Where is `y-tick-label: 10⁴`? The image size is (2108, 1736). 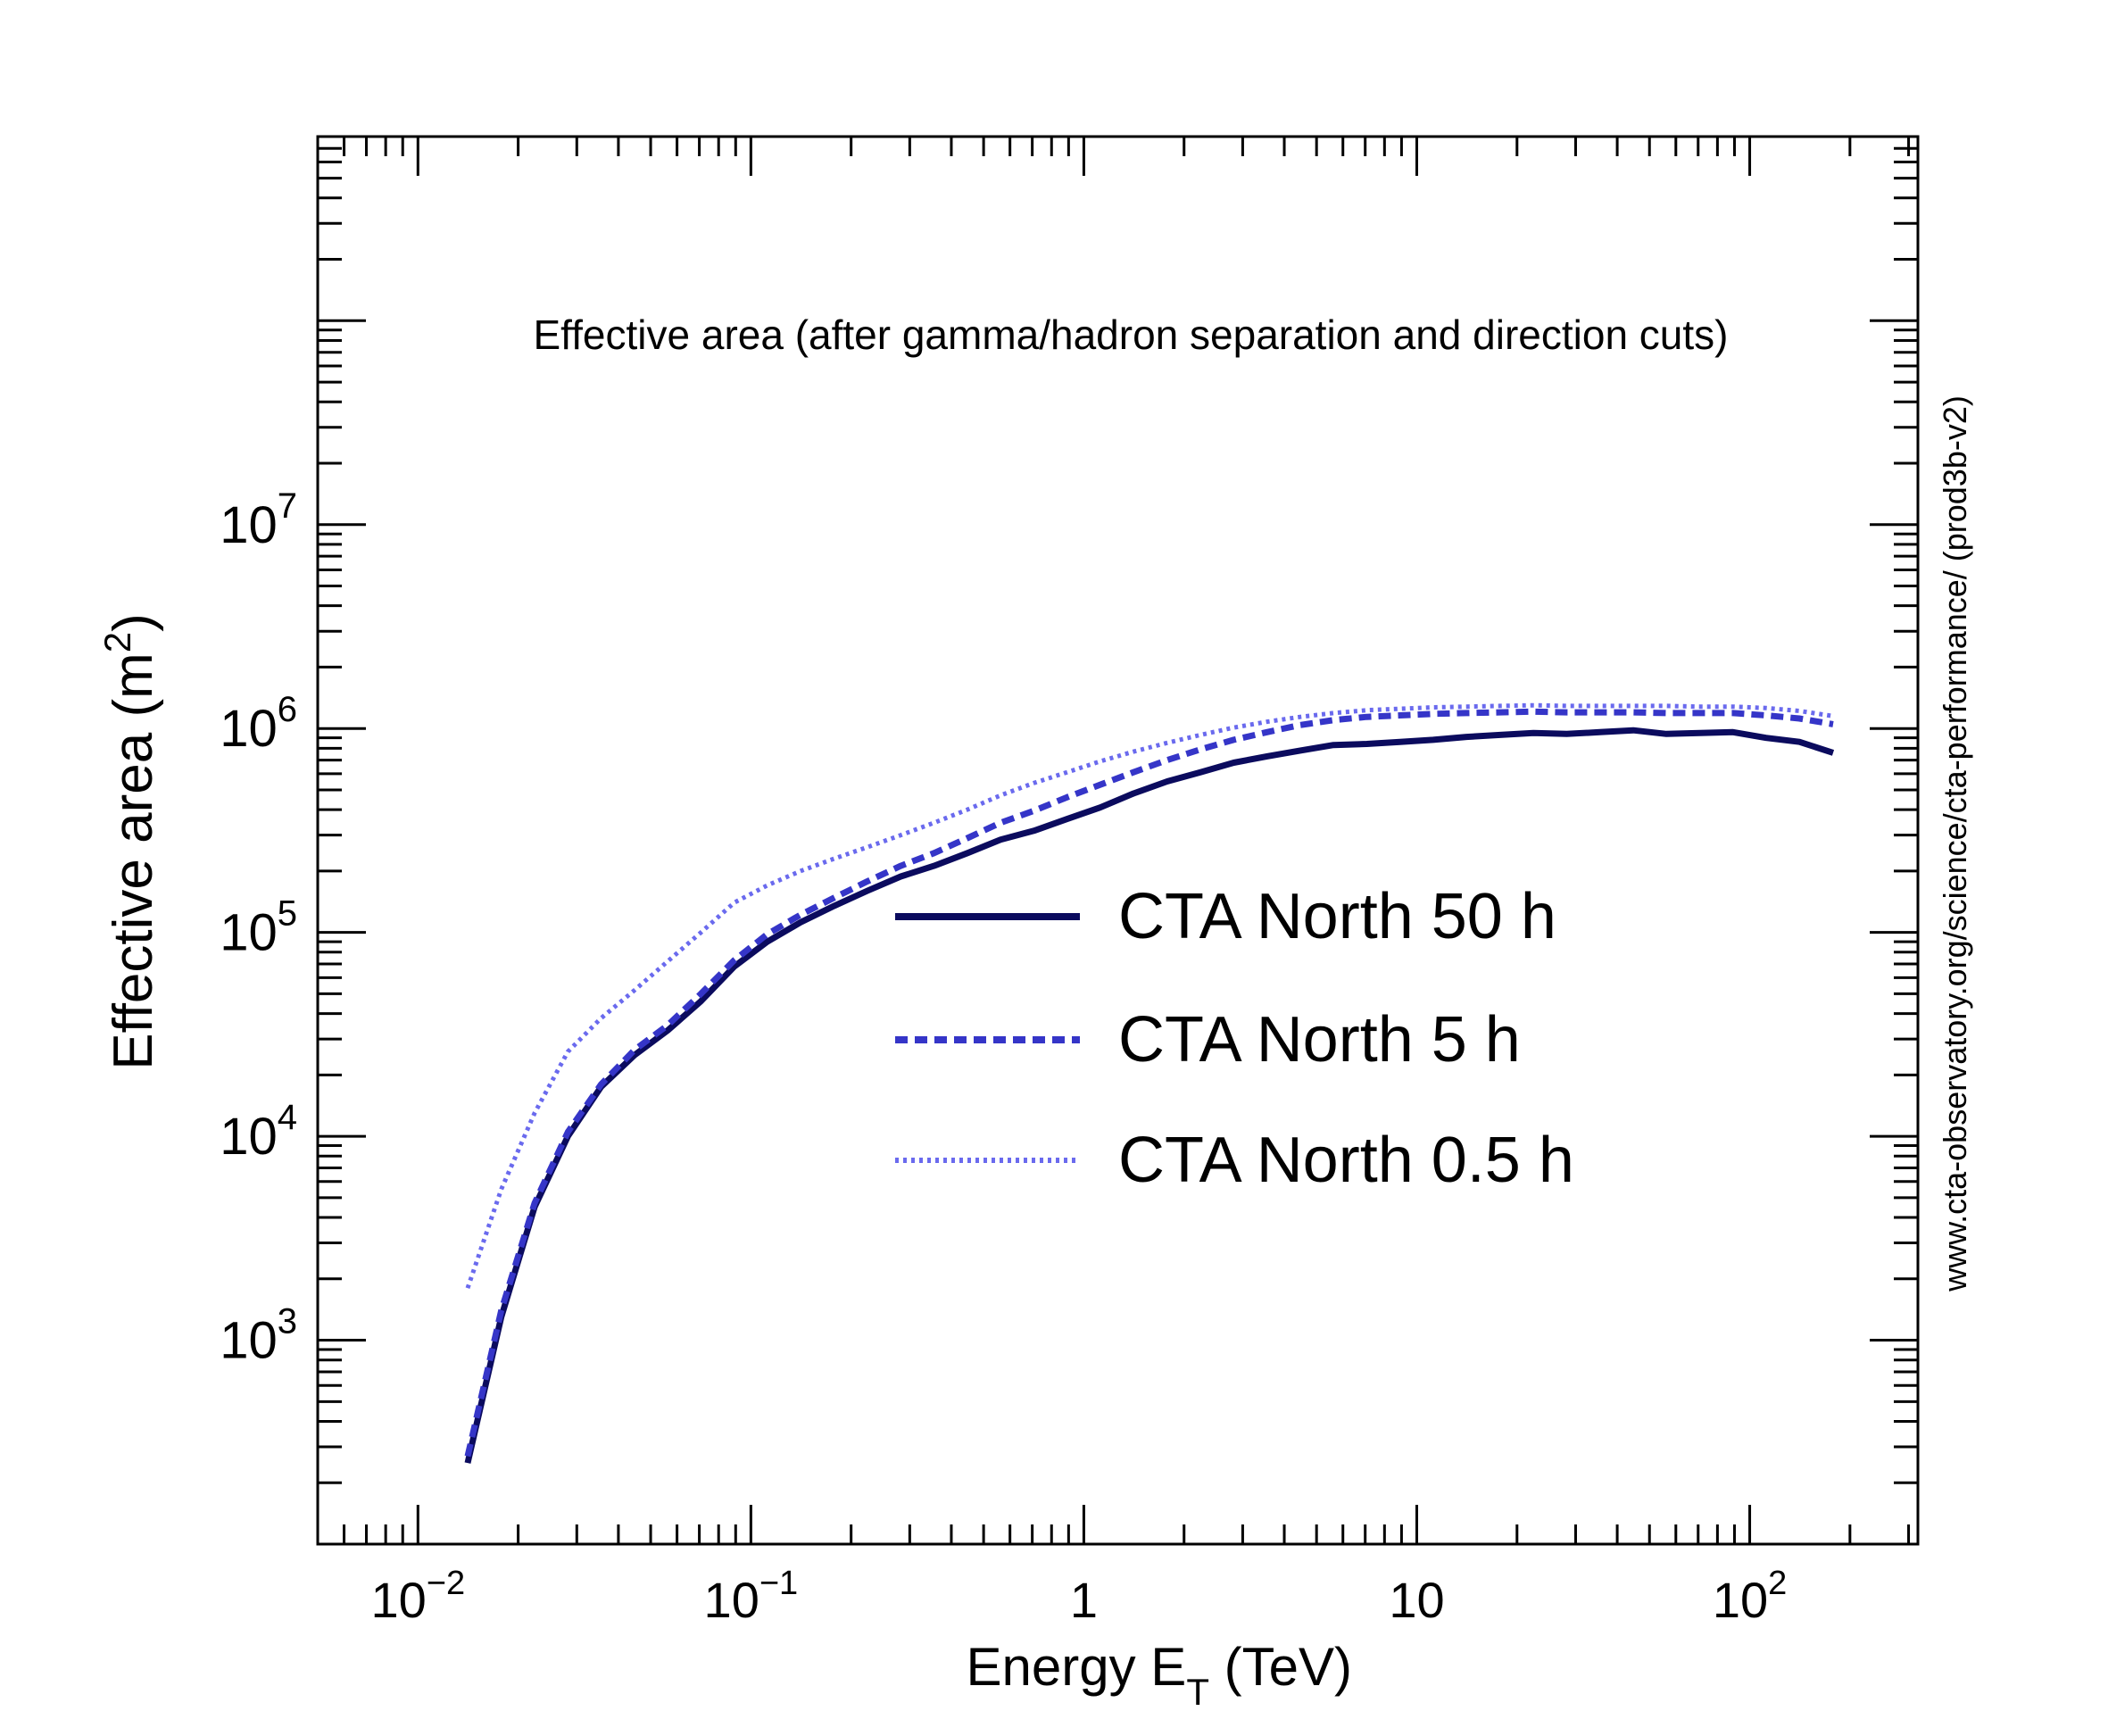
y-tick-label: 10⁴ is located at coordinates (258, 1132).